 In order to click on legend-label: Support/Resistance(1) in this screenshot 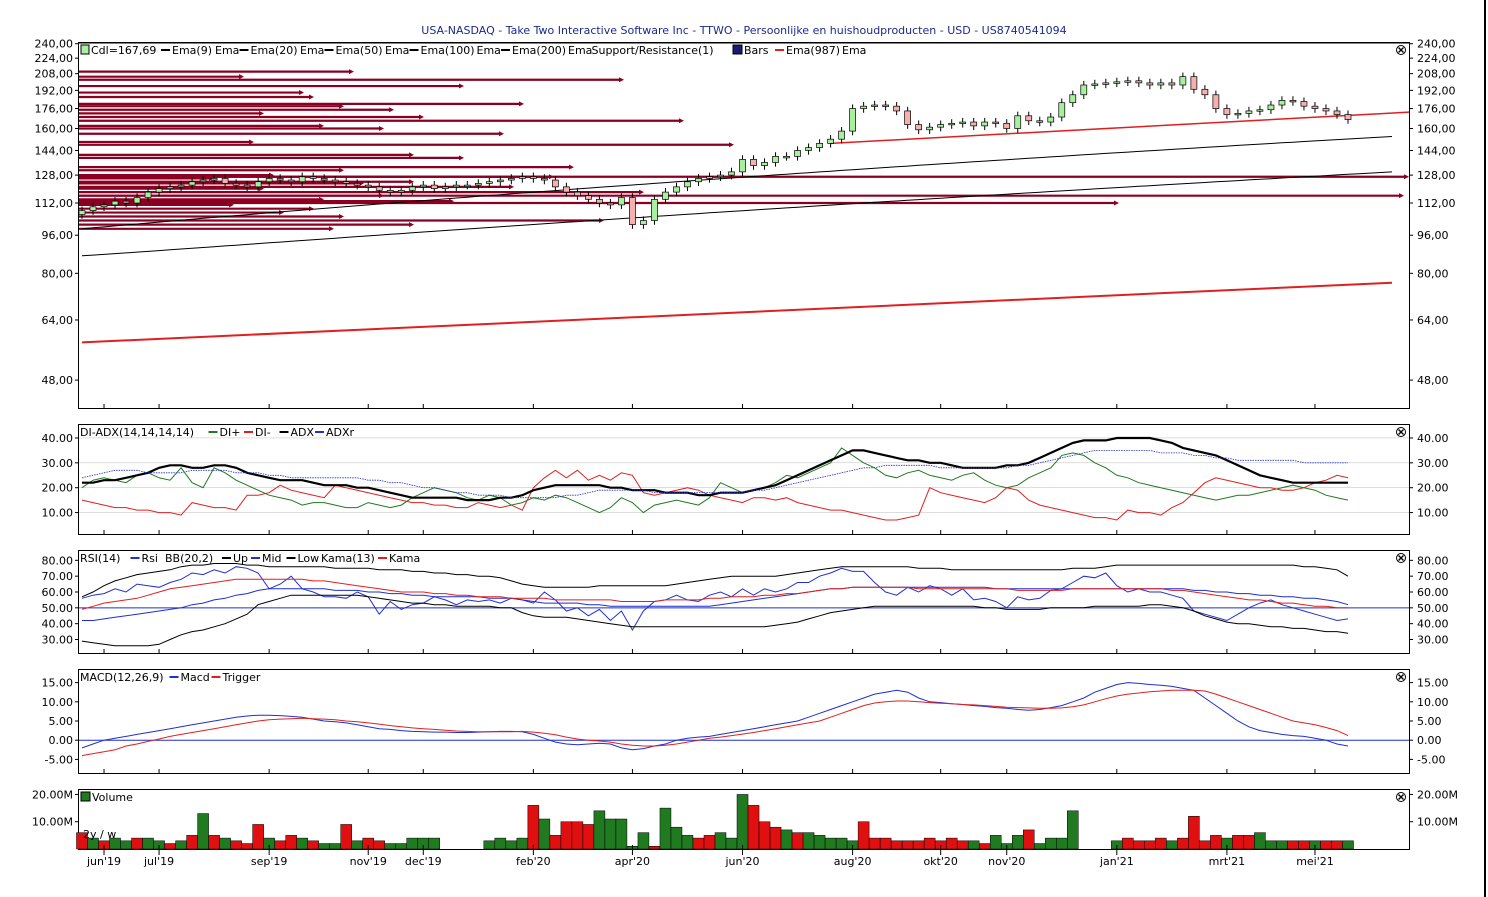, I will do `click(653, 50)`.